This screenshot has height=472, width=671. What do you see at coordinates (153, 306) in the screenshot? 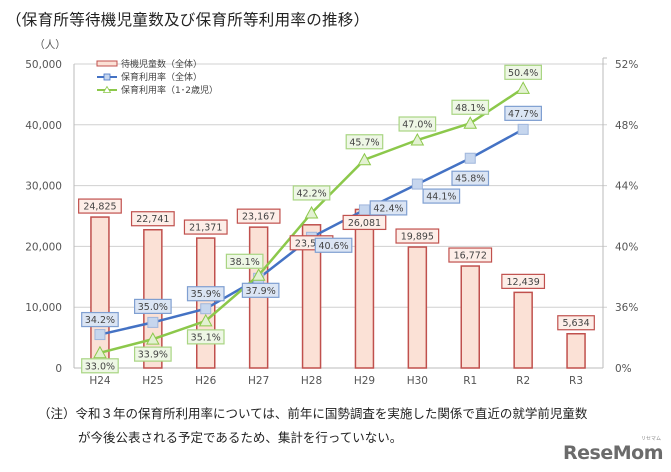
I see `blue-value-label: 35.0%` at bounding box center [153, 306].